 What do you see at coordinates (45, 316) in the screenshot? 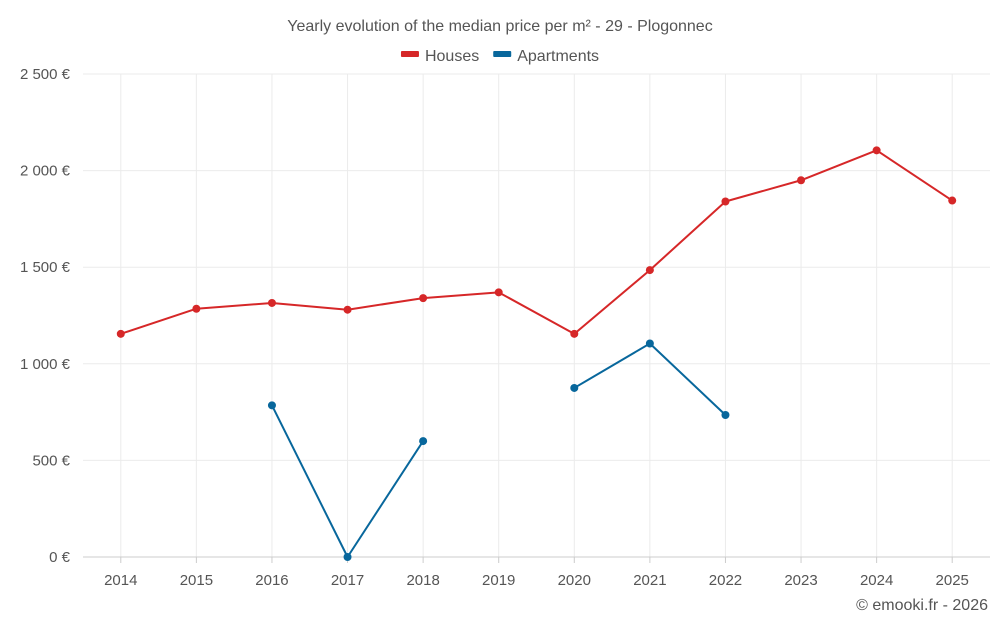
I see `y-axis: 0 € 500 € 1 000 € 1 500 € 2 000 € 2 500 €` at bounding box center [45, 316].